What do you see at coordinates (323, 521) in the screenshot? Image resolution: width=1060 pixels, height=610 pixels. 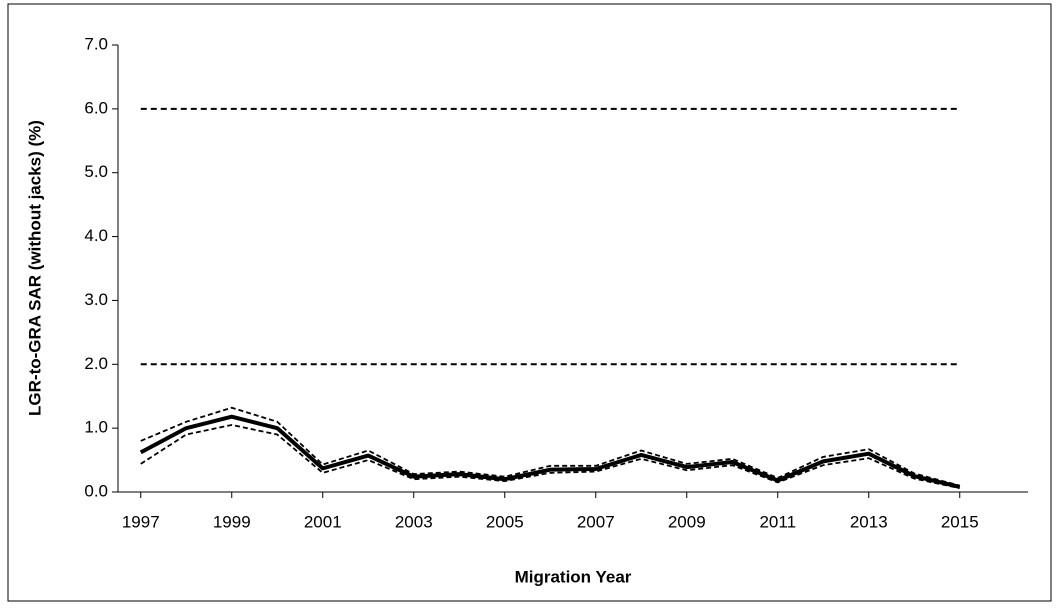 I see `x-tick-label: 2001` at bounding box center [323, 521].